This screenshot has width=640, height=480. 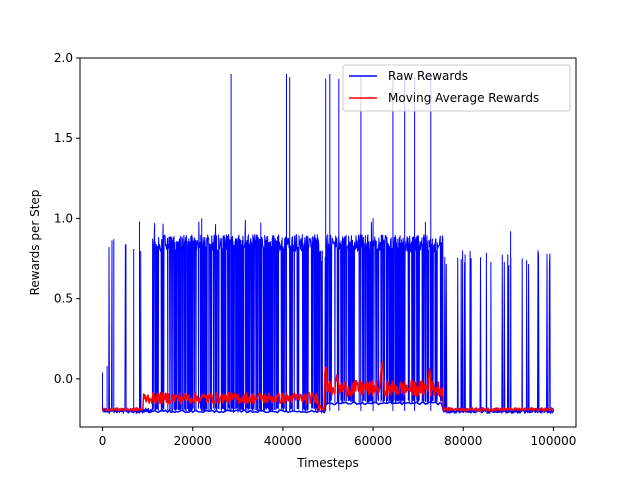 What do you see at coordinates (63, 299) in the screenshot?
I see `y-tick-label: 0.5` at bounding box center [63, 299].